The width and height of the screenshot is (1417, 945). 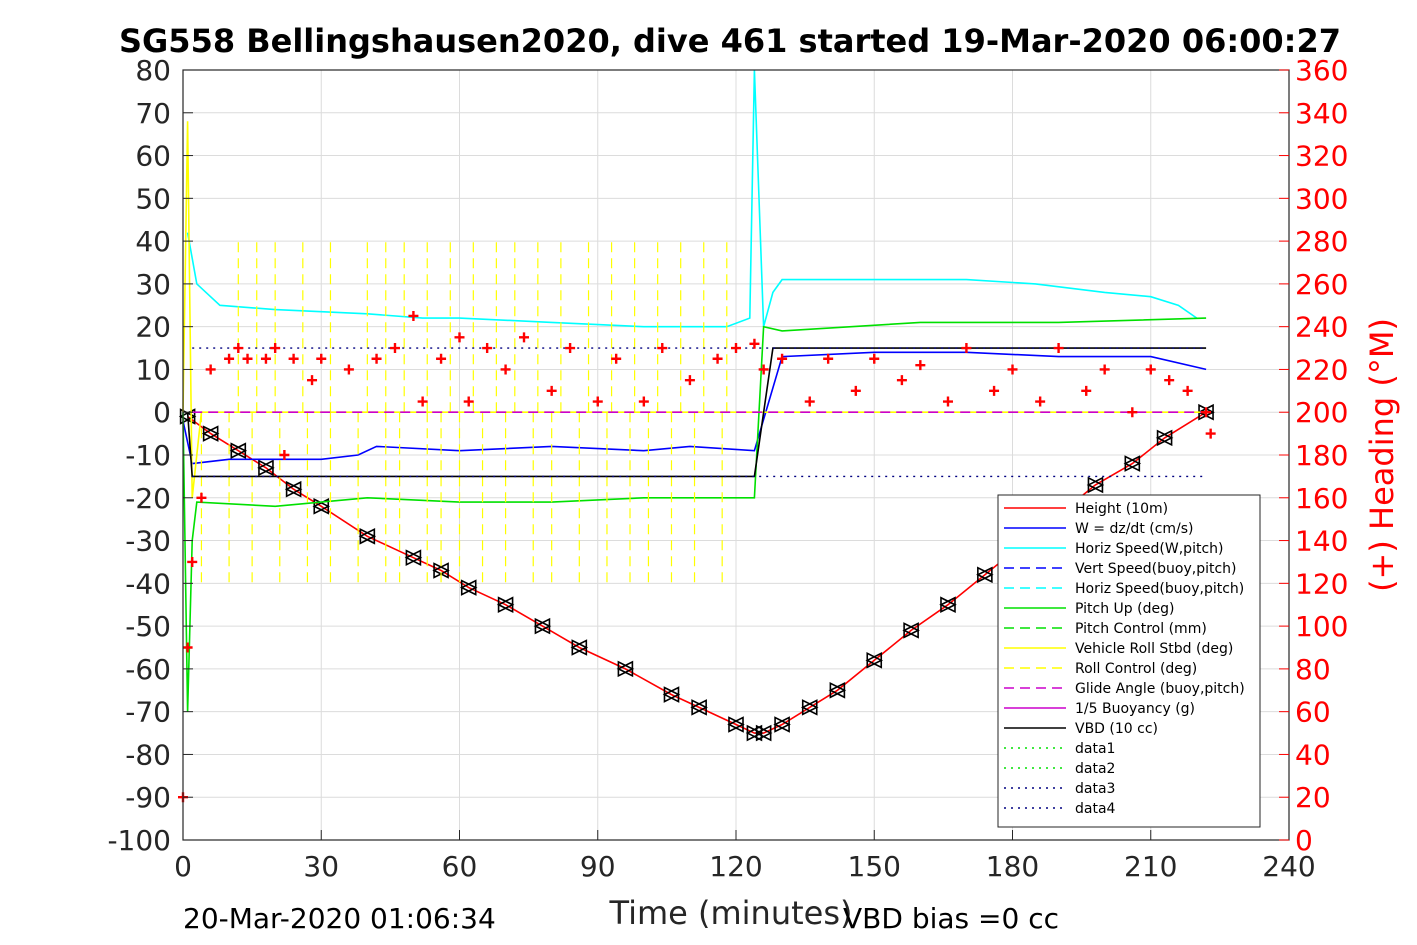 I want to click on y-tick-label: -10, so click(x=148, y=455).